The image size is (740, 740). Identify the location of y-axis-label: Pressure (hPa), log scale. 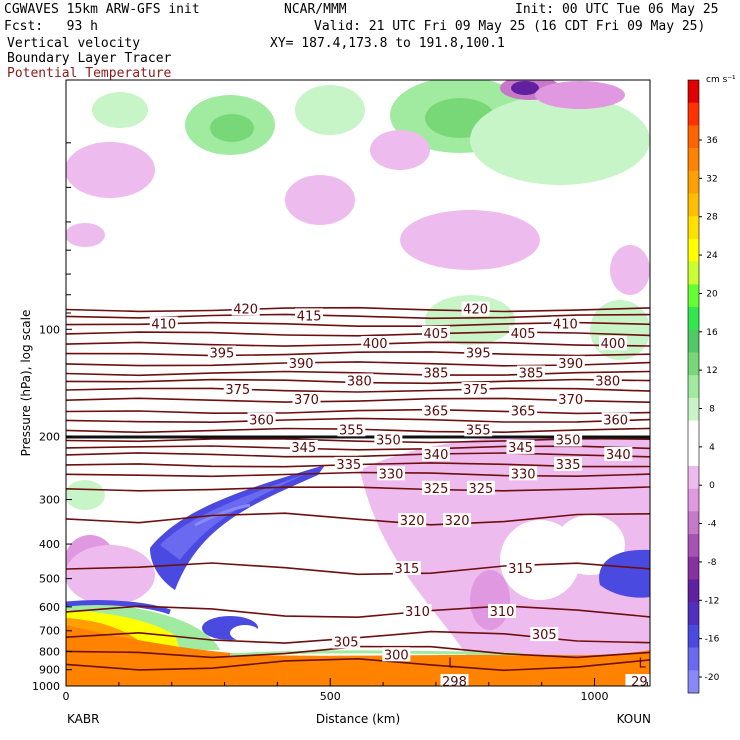
(26, 383).